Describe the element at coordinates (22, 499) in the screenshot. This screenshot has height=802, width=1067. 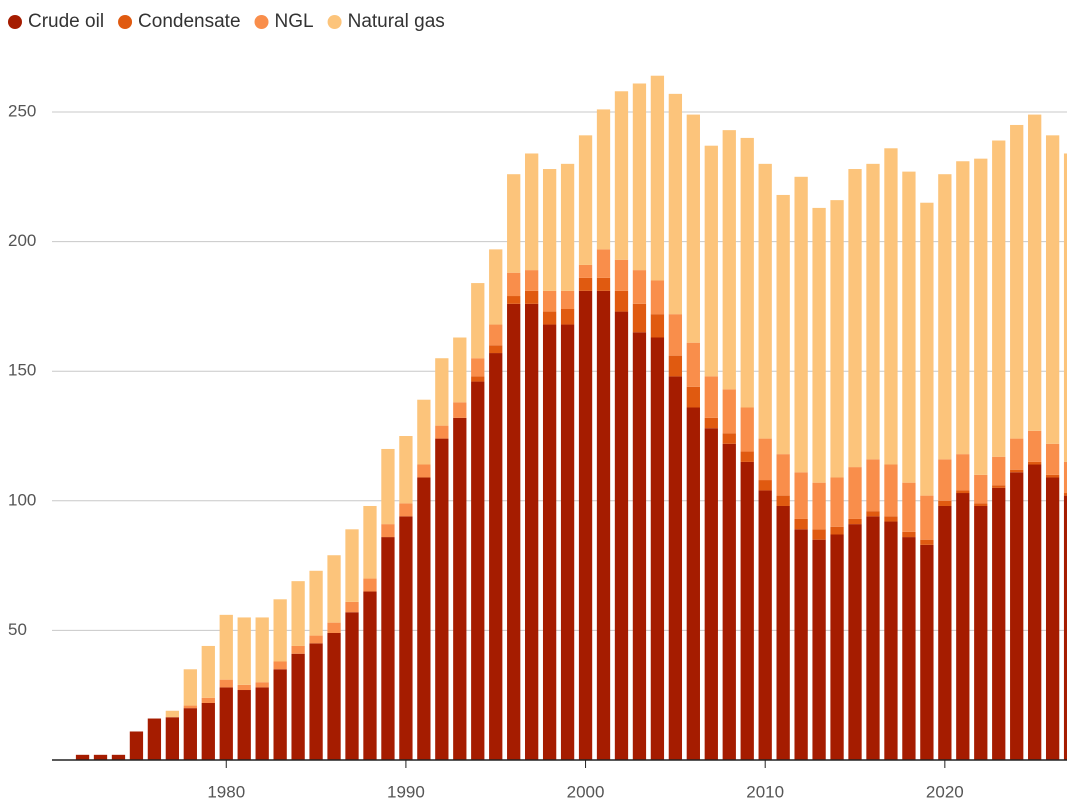
I see `y-tick-label: 100` at that location.